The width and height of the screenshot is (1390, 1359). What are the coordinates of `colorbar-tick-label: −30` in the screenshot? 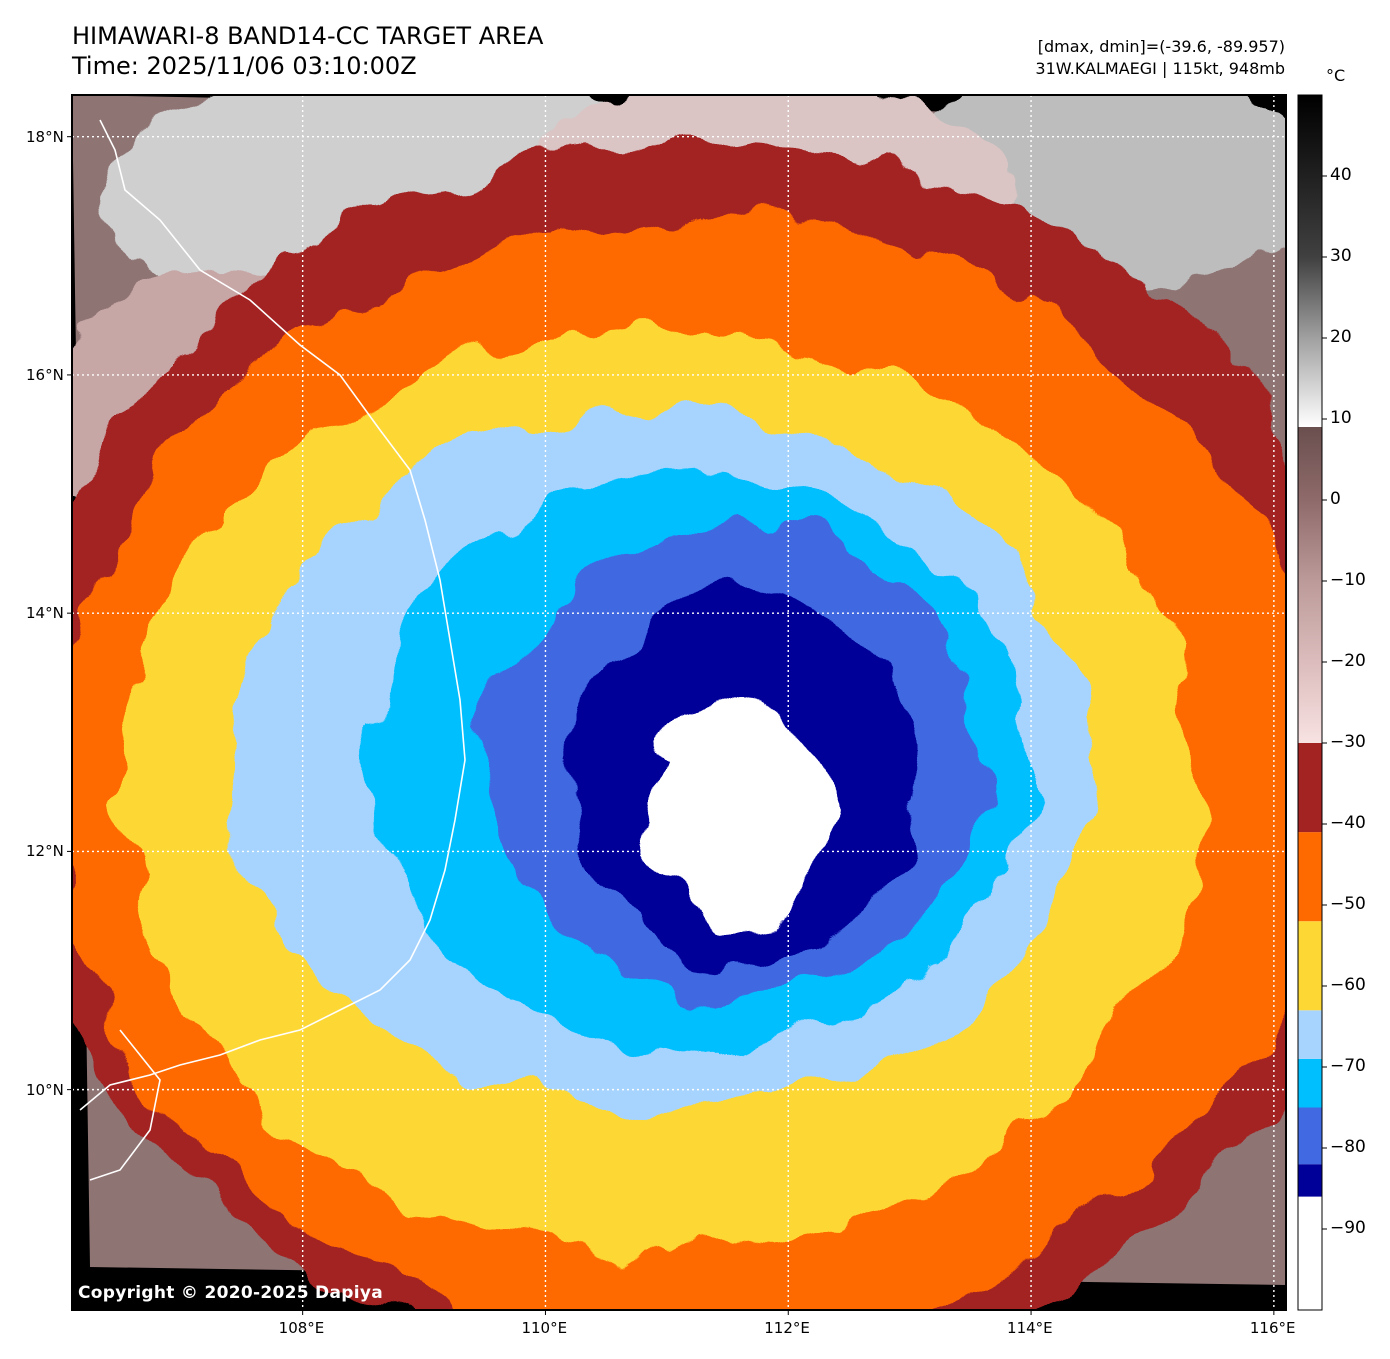 It's located at (1348, 742).